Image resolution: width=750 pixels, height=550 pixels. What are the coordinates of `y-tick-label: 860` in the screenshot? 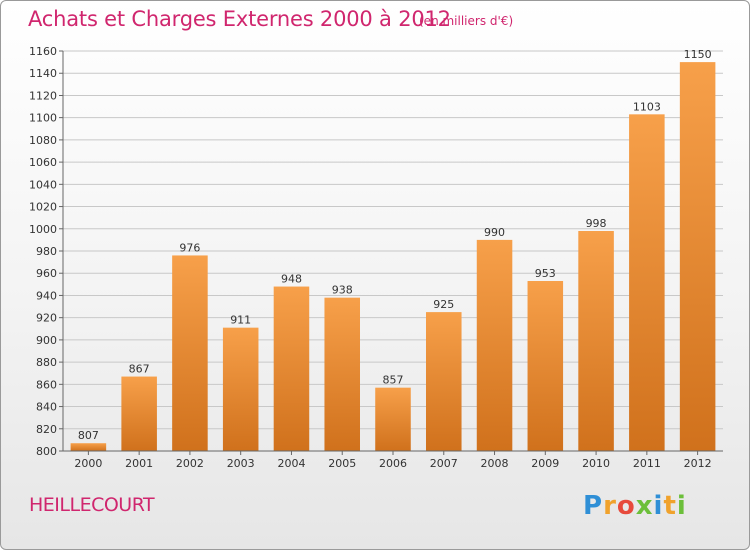 It's located at (46, 384).